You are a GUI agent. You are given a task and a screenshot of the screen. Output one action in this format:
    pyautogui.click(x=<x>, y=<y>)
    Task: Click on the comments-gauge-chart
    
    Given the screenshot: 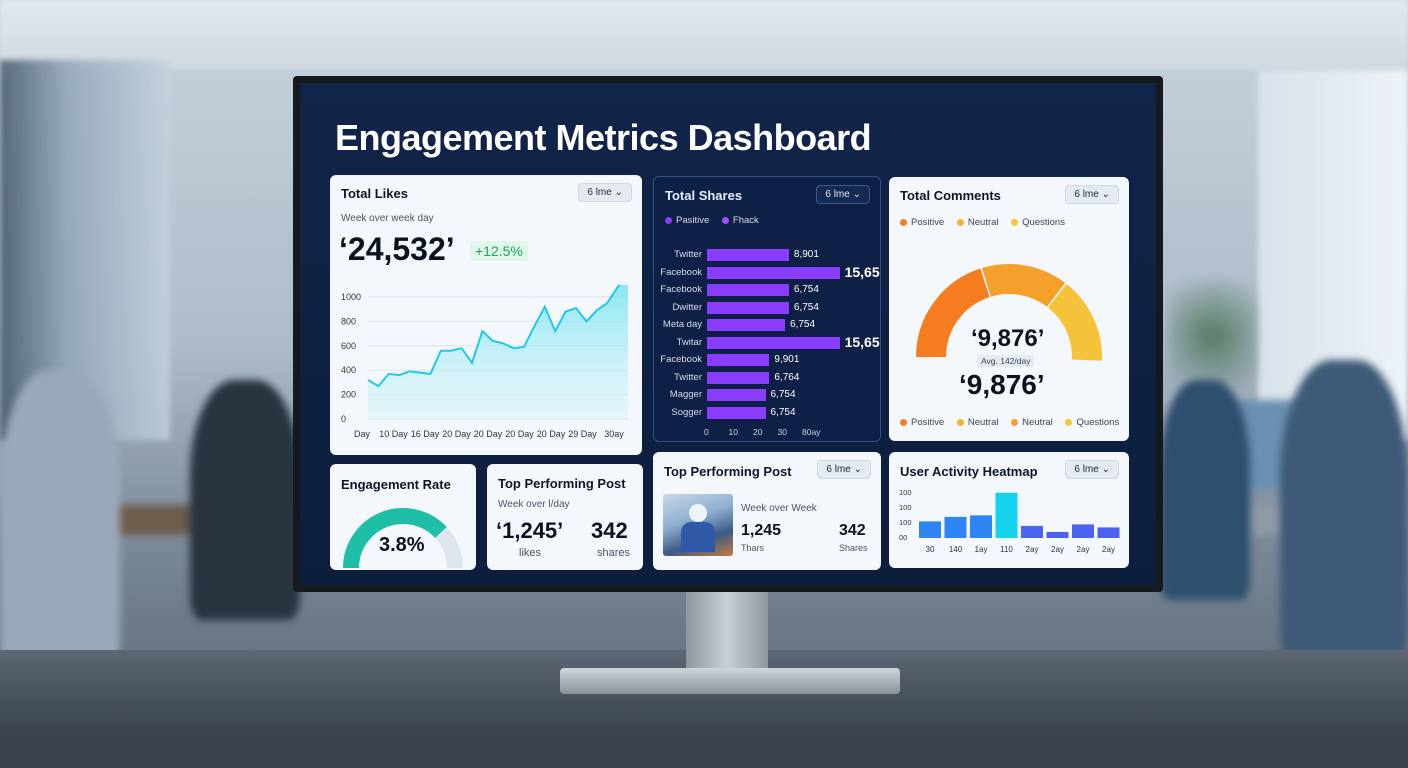 What is the action you would take?
    pyautogui.click(x=1009, y=312)
    